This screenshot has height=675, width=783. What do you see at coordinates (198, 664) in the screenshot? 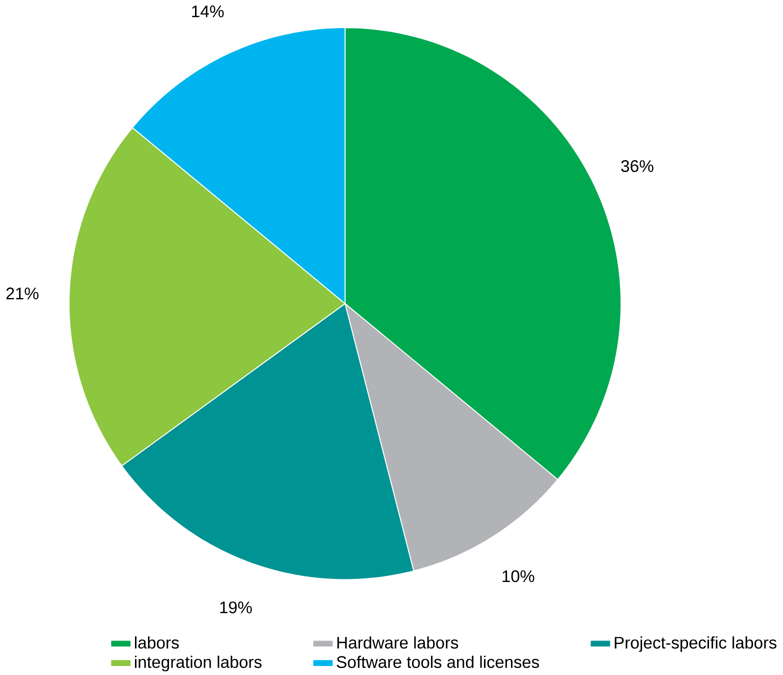
I see `legend-label: integration labors` at bounding box center [198, 664].